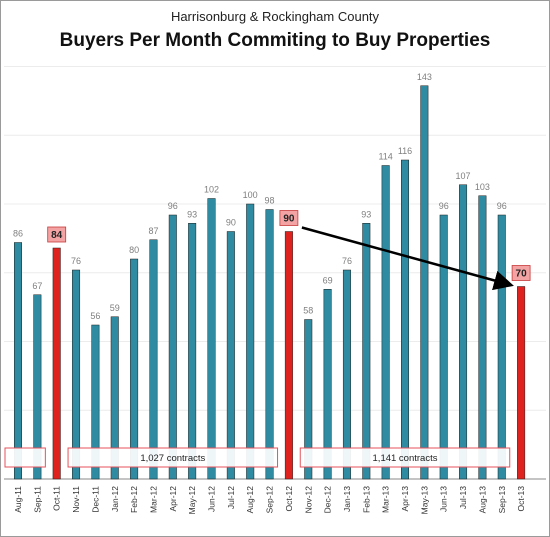 Image resolution: width=550 pixels, height=537 pixels. I want to click on tick-label: Nov-11, so click(76, 499).